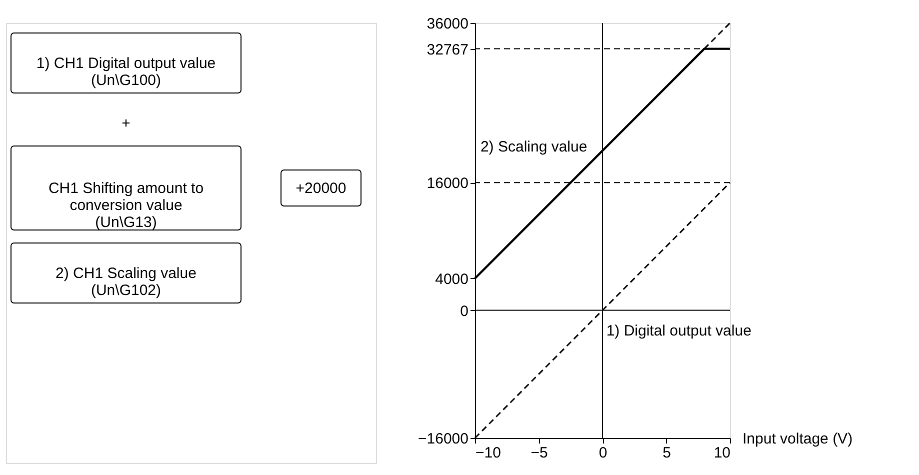 Image resolution: width=919 pixels, height=475 pixels. I want to click on y-tick-label: −16000, so click(443, 439).